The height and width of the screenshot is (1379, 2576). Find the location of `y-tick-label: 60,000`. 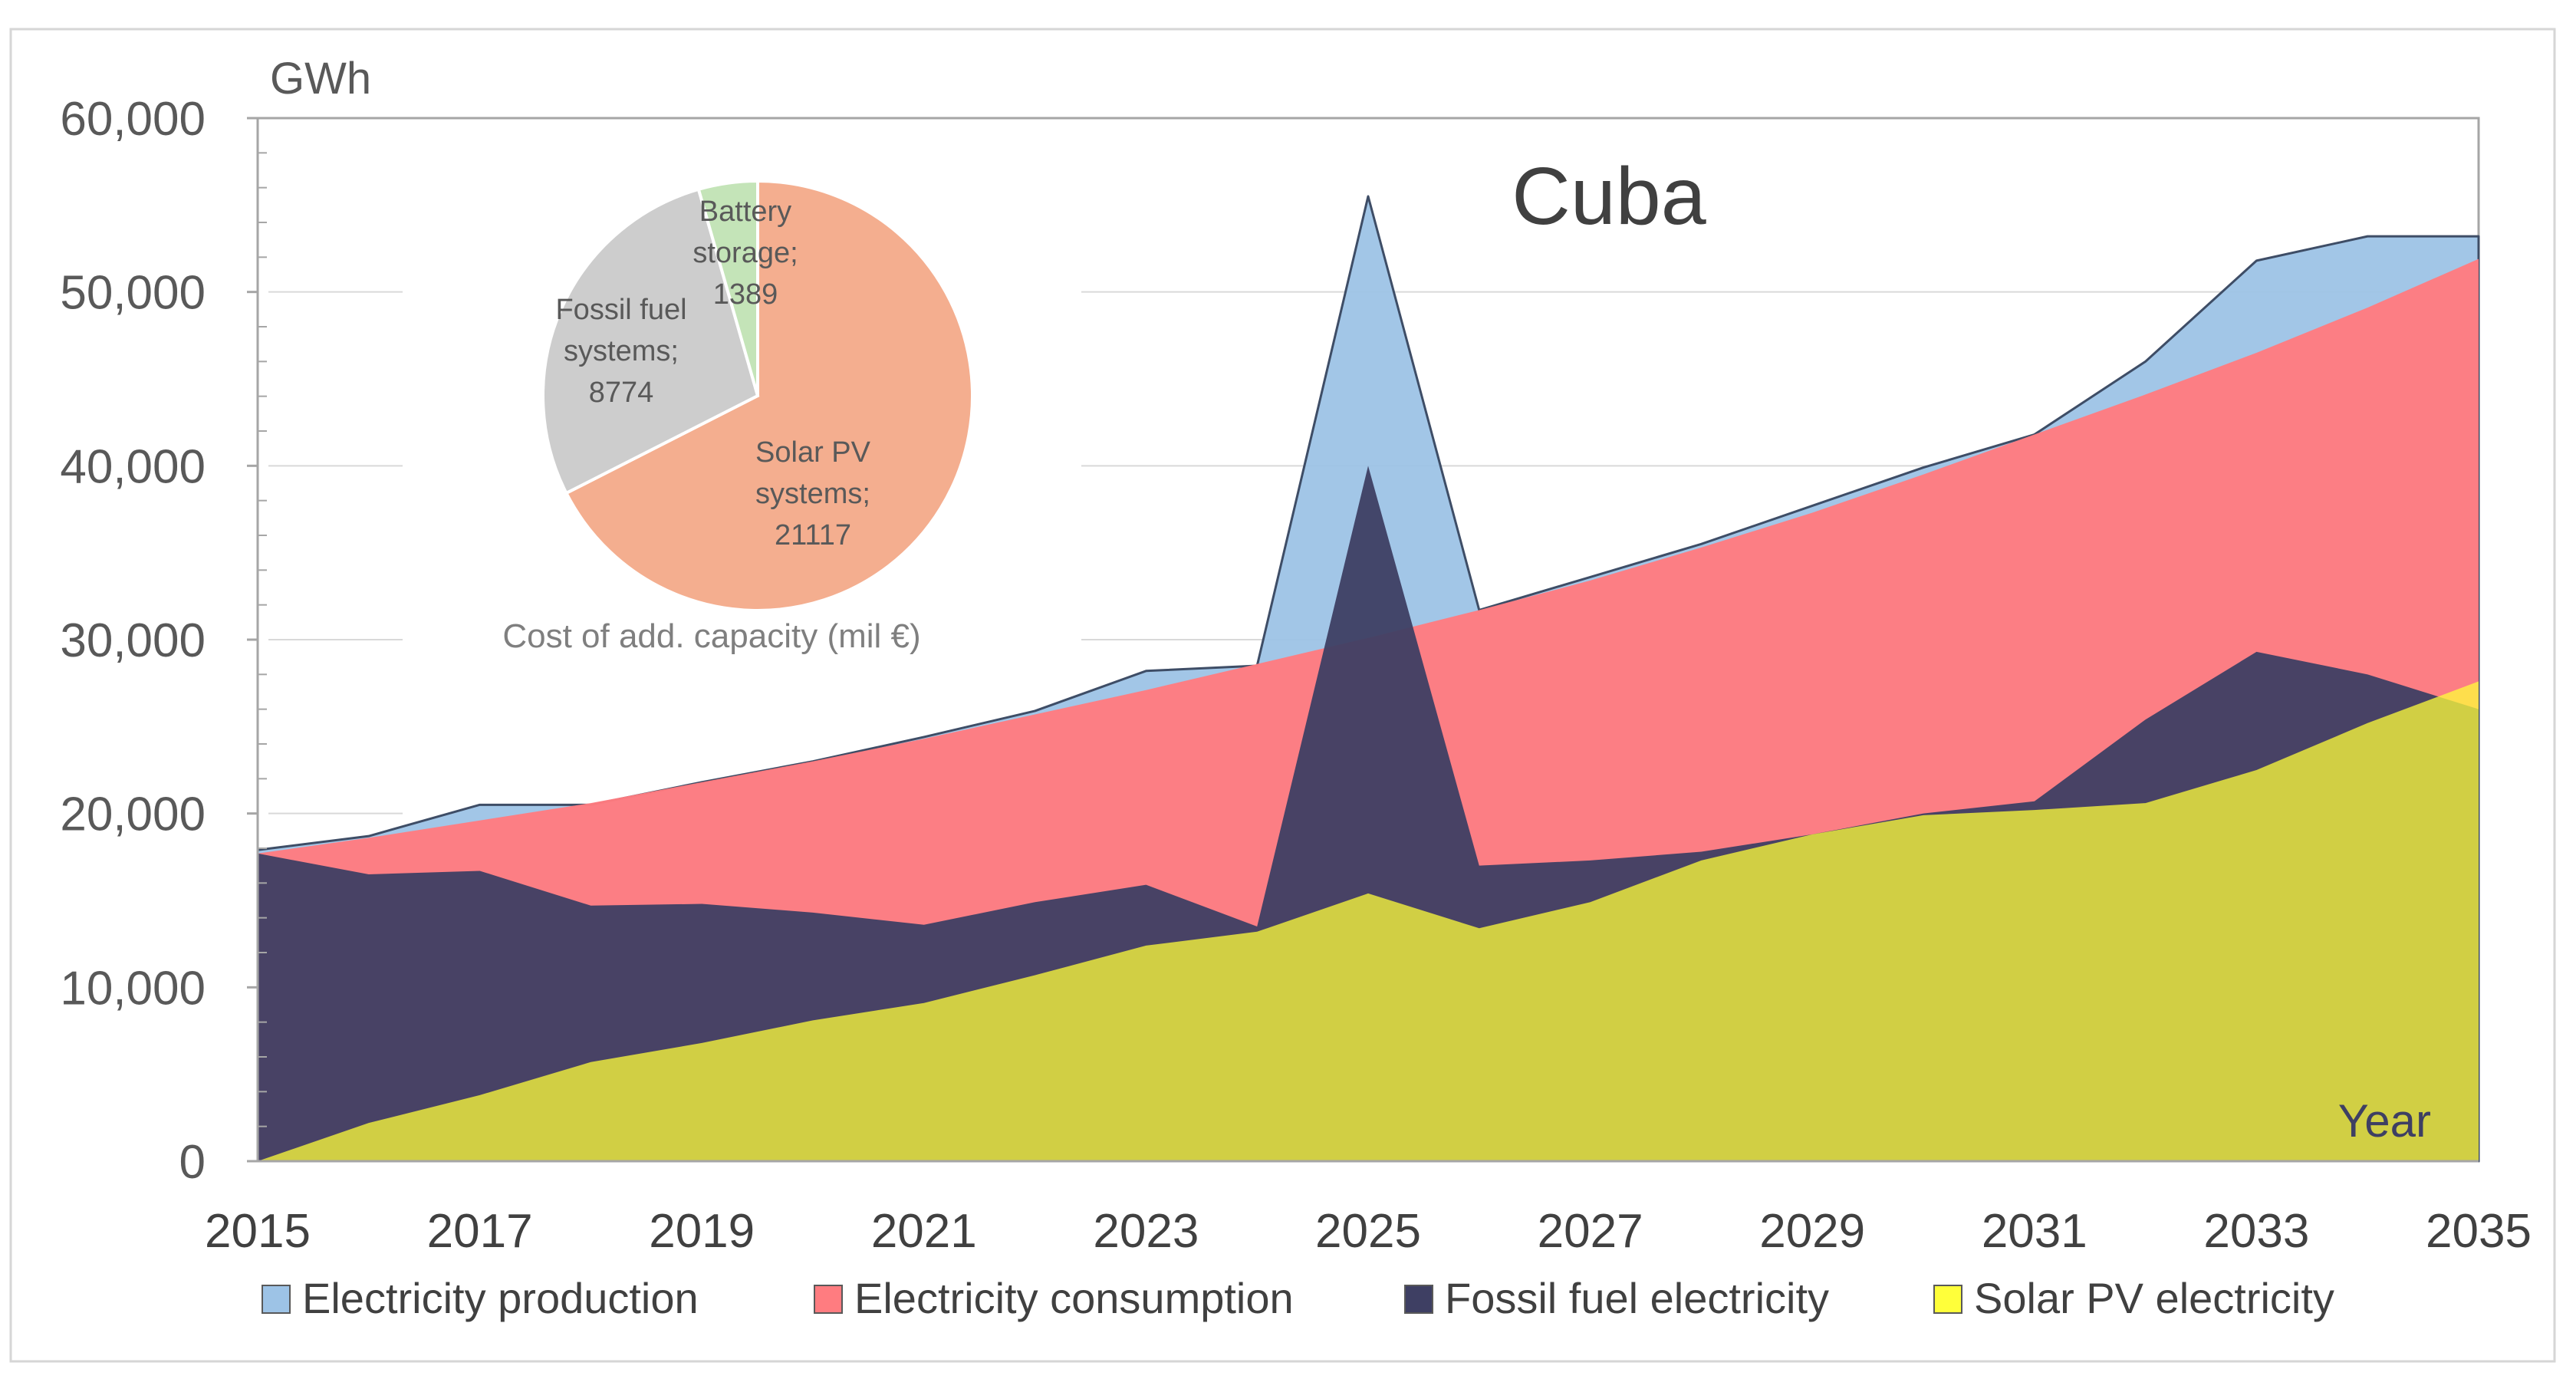

y-tick-label: 60,000 is located at coordinates (133, 120).